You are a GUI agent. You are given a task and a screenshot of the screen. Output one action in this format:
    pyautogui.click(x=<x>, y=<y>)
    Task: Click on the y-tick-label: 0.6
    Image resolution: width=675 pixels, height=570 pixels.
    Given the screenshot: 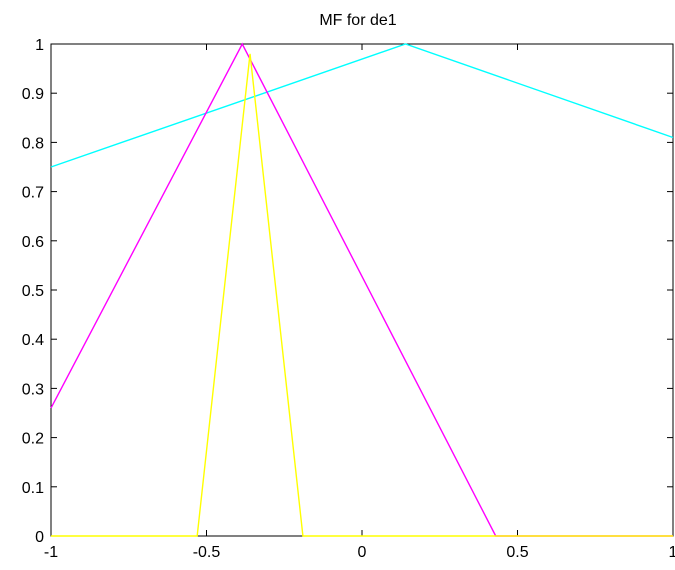 What is the action you would take?
    pyautogui.click(x=33, y=242)
    